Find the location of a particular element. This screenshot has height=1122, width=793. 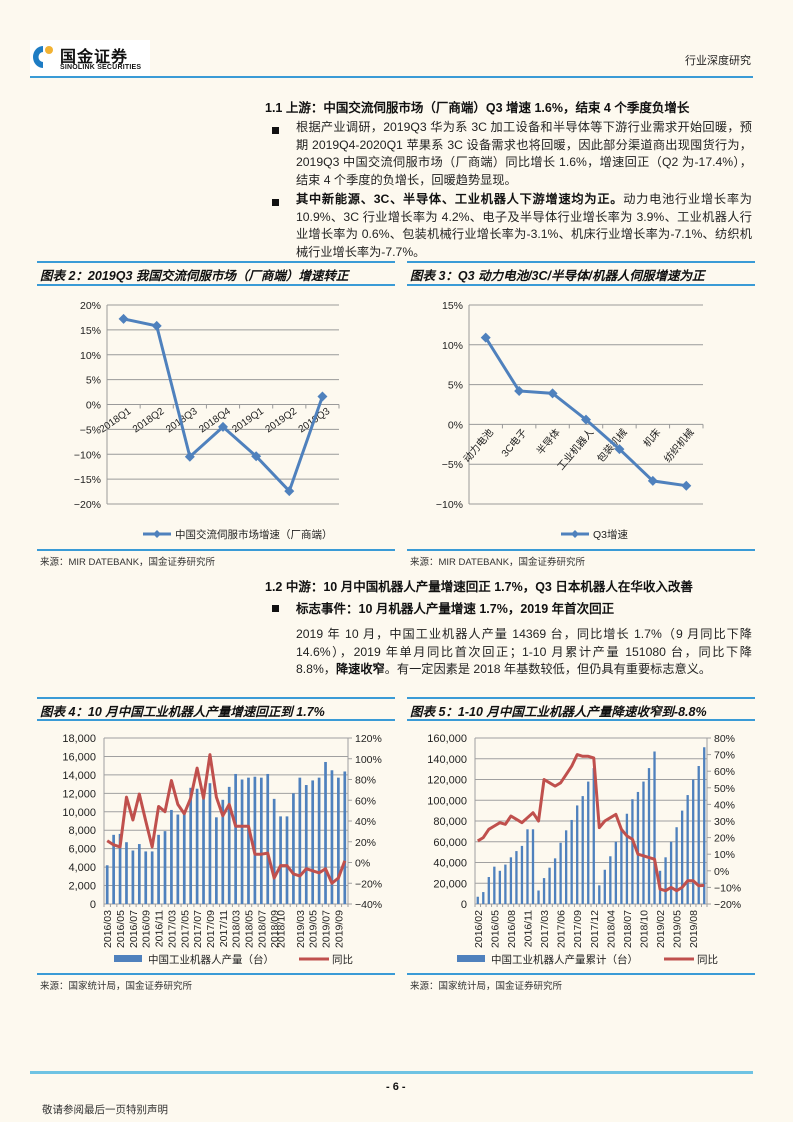

svg-text: 2019Q1 is located at coordinates (248, 421).